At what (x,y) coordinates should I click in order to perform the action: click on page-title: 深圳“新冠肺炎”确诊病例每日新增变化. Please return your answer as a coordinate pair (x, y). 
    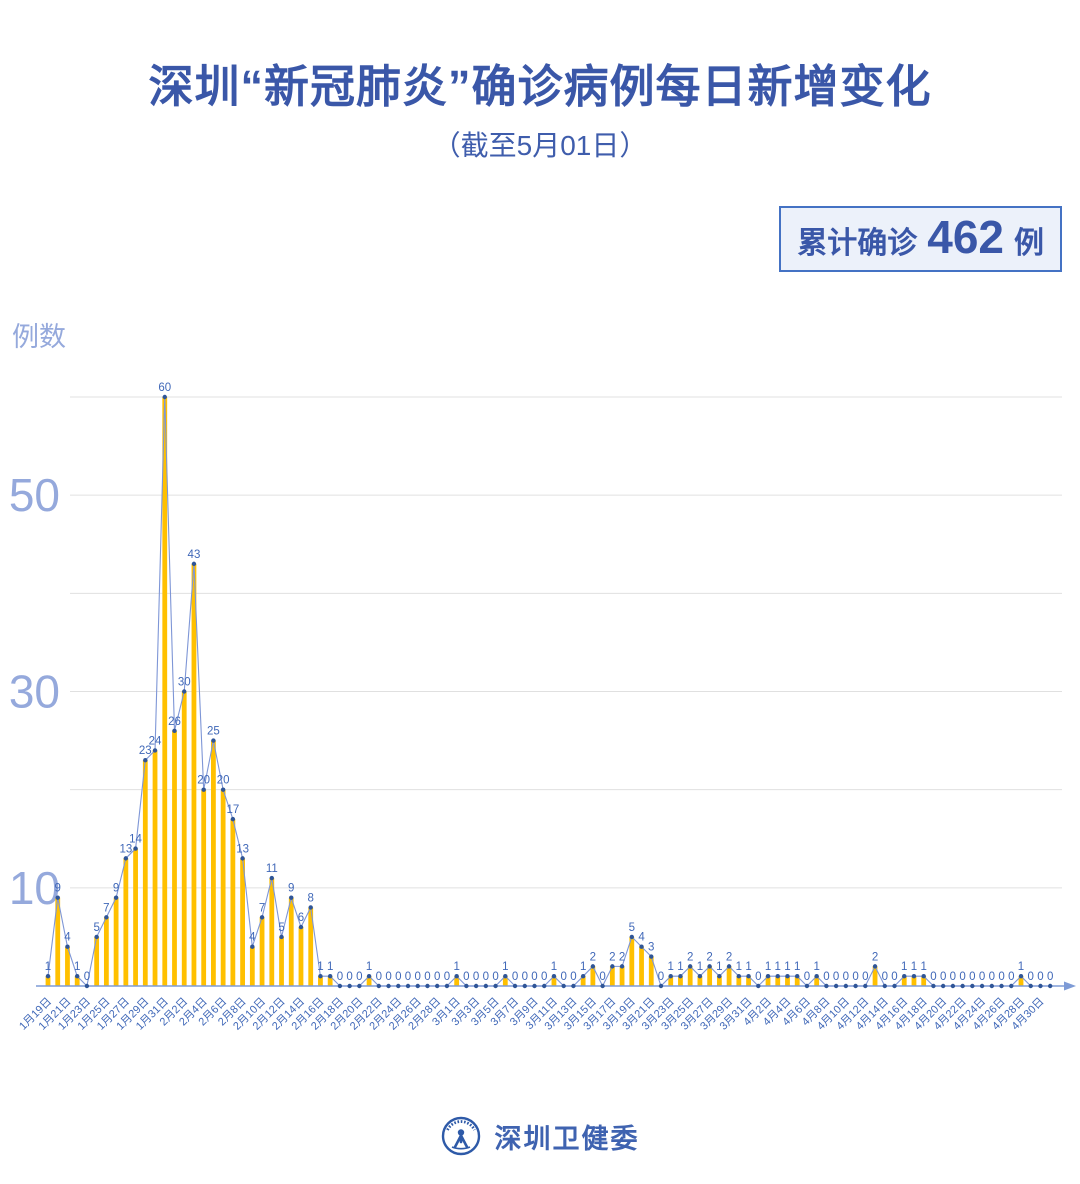
    Looking at the image, I should click on (540, 86).